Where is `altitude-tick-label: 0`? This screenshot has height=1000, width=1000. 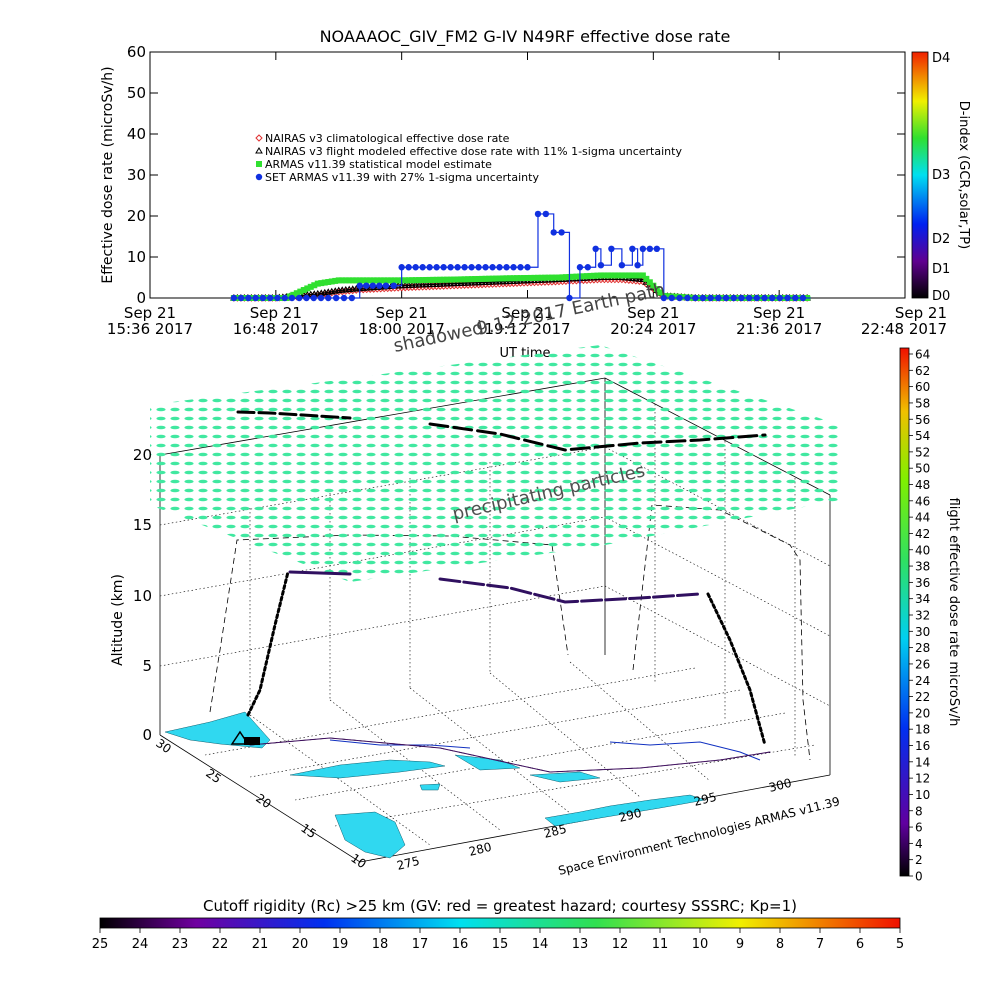
altitude-tick-label: 0 is located at coordinates (147, 735).